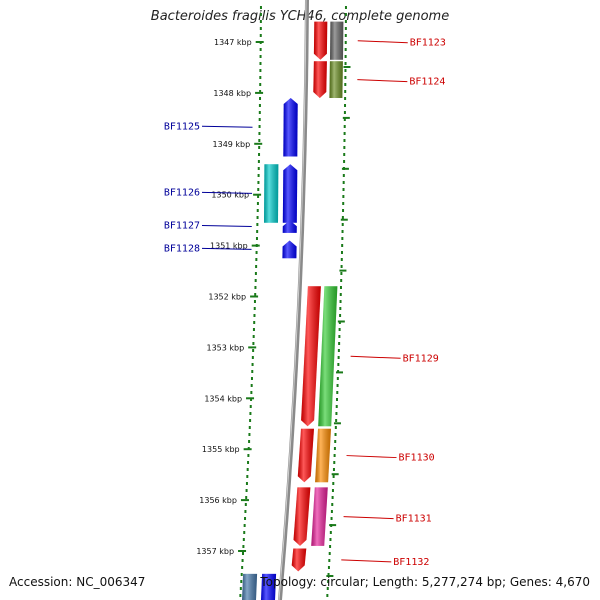  What do you see at coordinates (428, 43) in the screenshot?
I see `gene-label-BF1123: BF1123` at bounding box center [428, 43].